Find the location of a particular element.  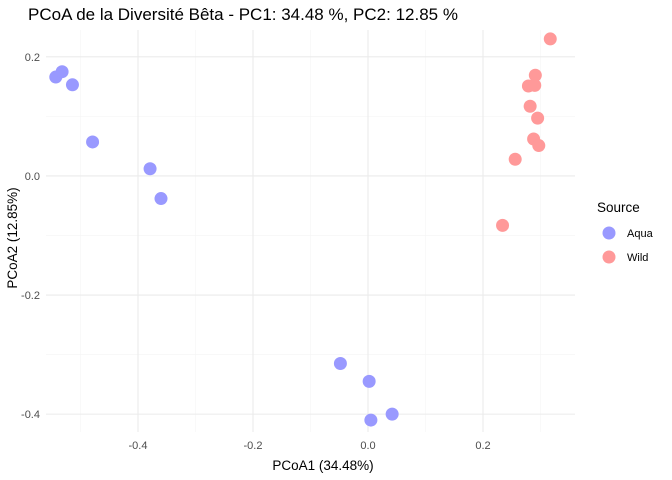

y-tick-label: -0.4 is located at coordinates (30, 415).